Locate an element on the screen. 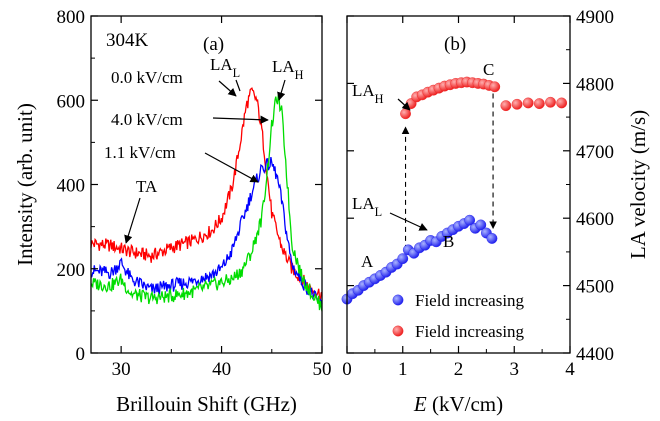  y-tick-label: 200 is located at coordinates (71, 270).